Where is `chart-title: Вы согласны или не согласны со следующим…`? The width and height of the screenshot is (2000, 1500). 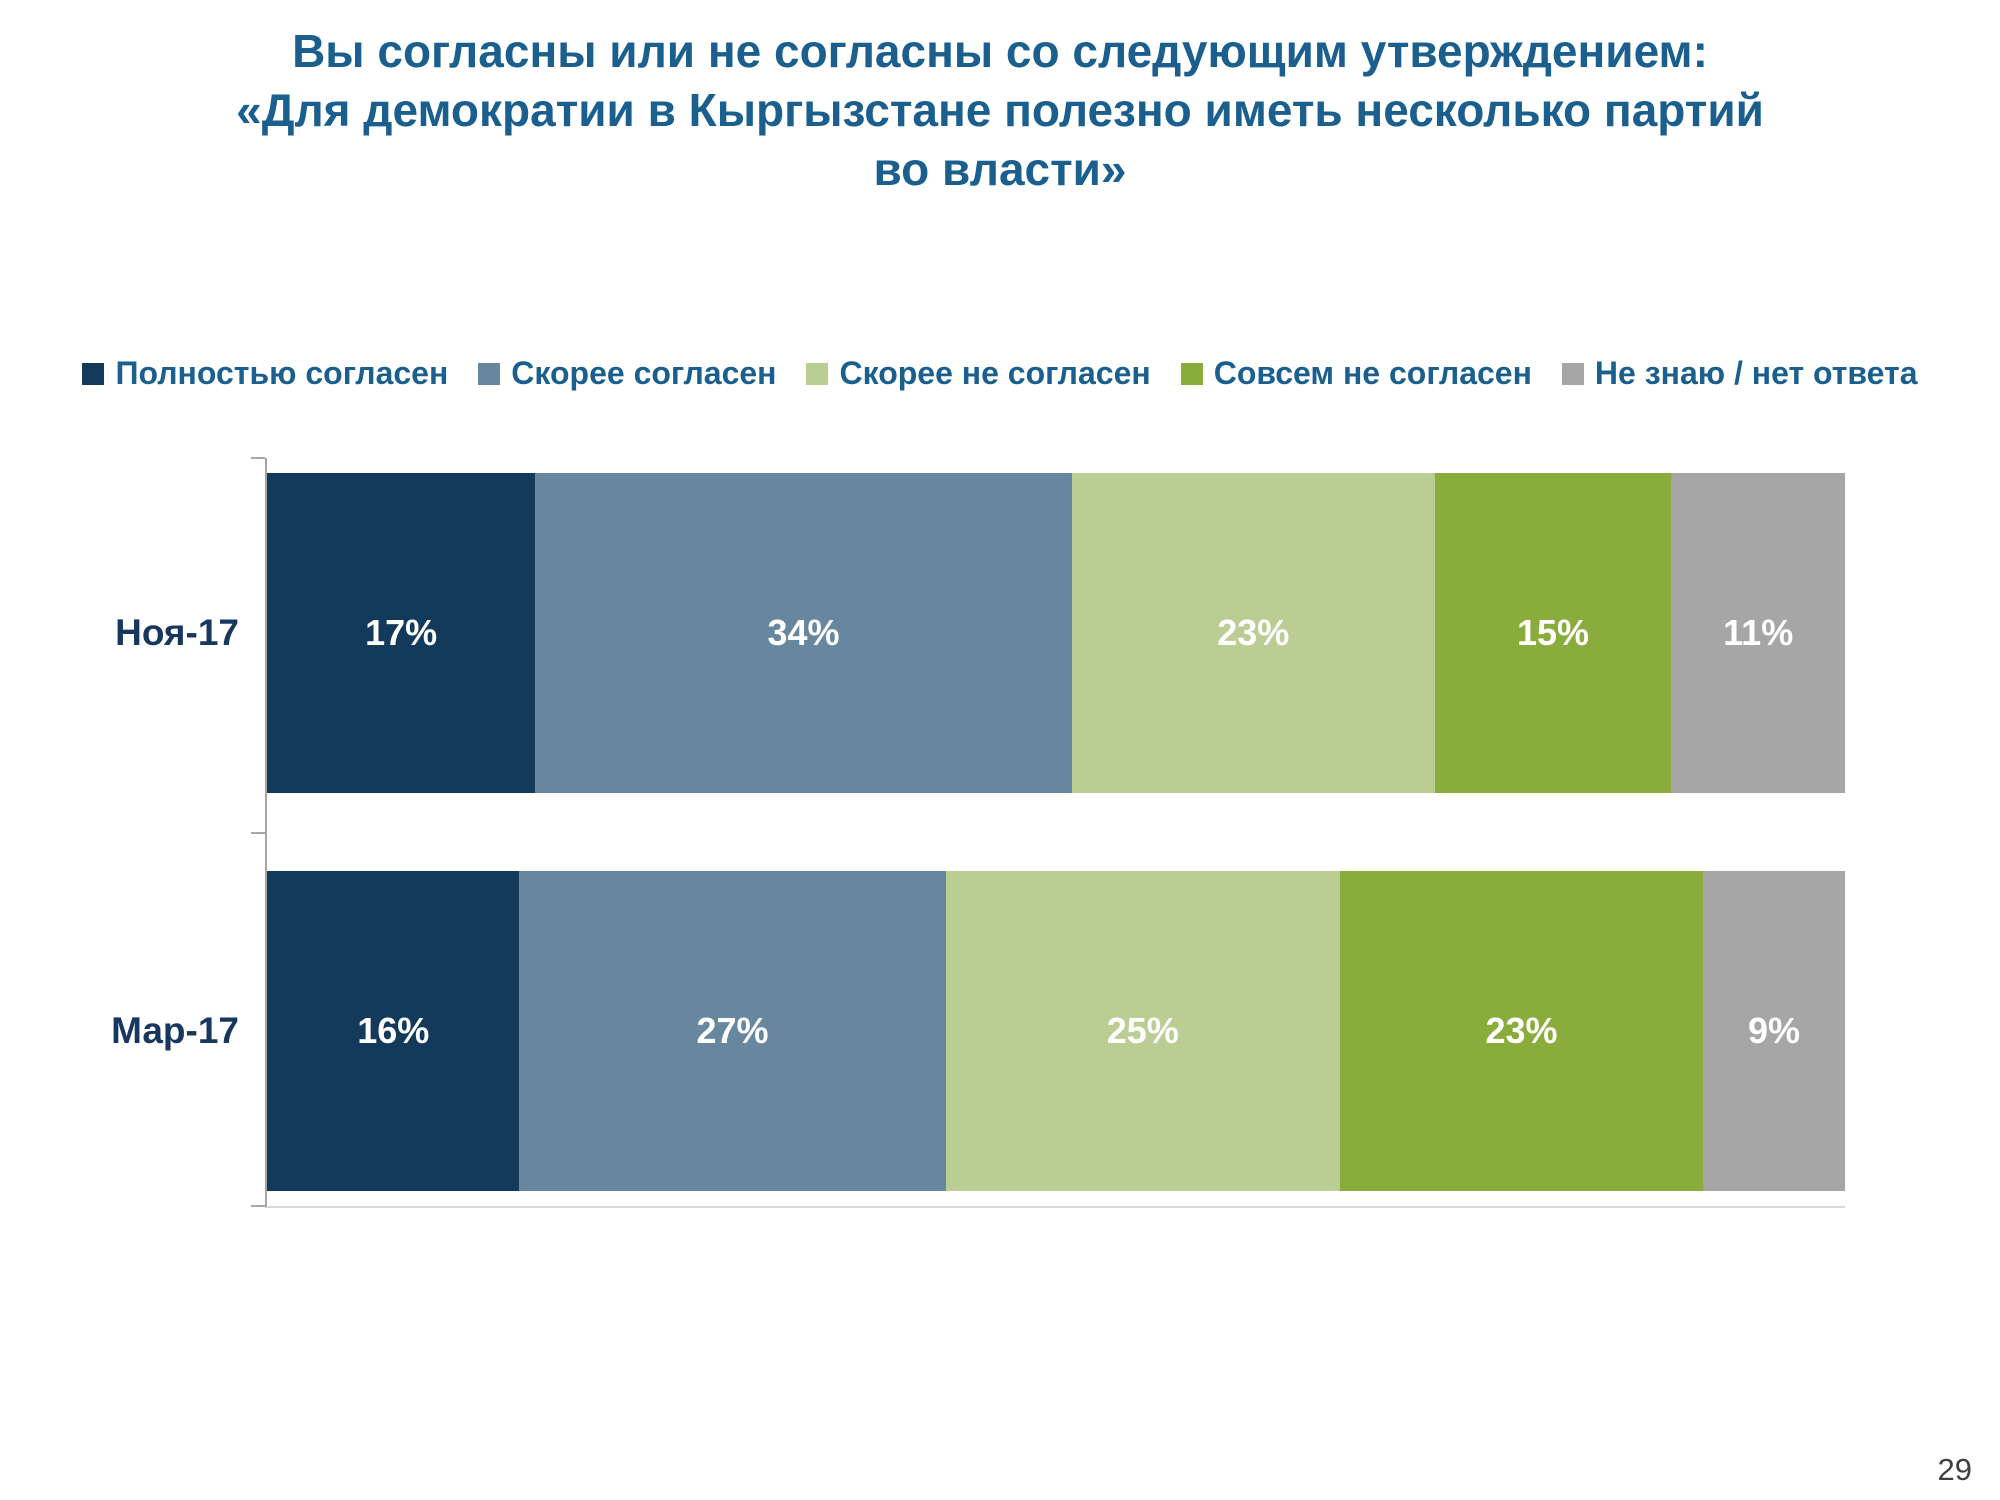 chart-title: Вы согласны или не согласны со следующим… is located at coordinates (1000, 110).